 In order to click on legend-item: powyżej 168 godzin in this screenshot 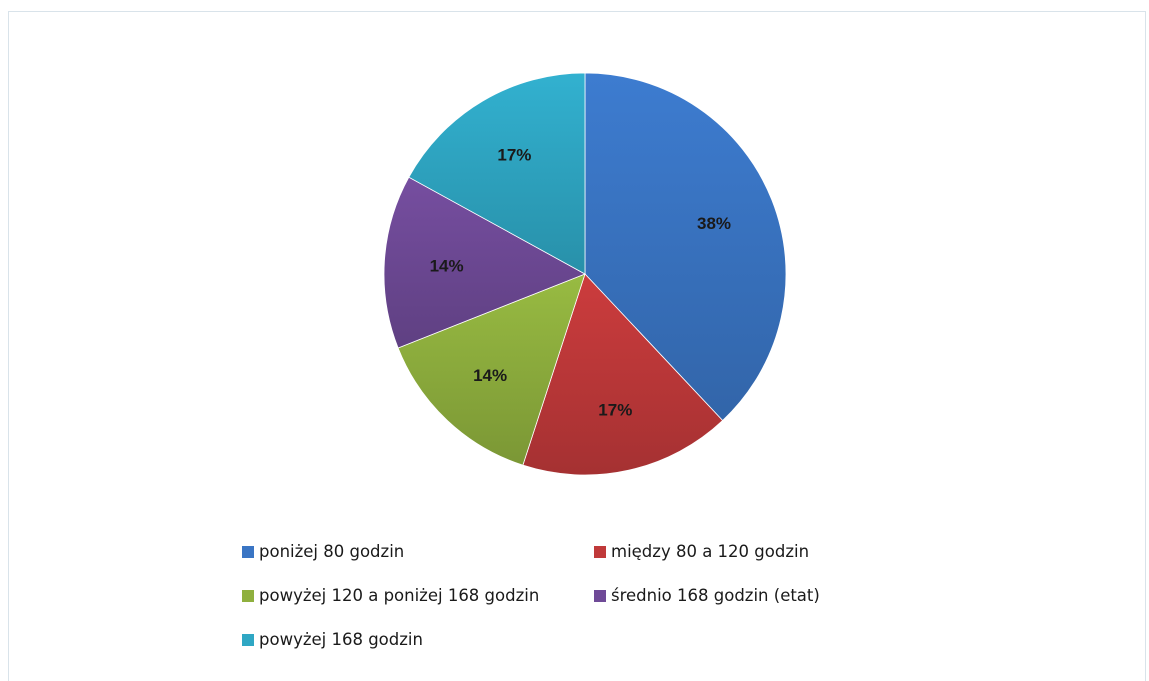, I will do `click(332, 639)`.